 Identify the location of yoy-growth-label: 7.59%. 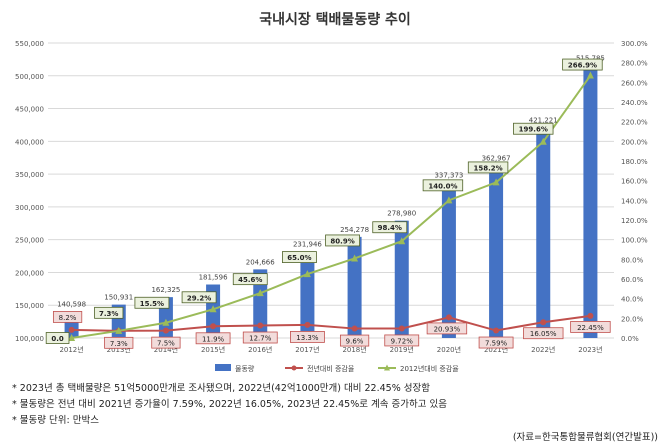
(496, 344).